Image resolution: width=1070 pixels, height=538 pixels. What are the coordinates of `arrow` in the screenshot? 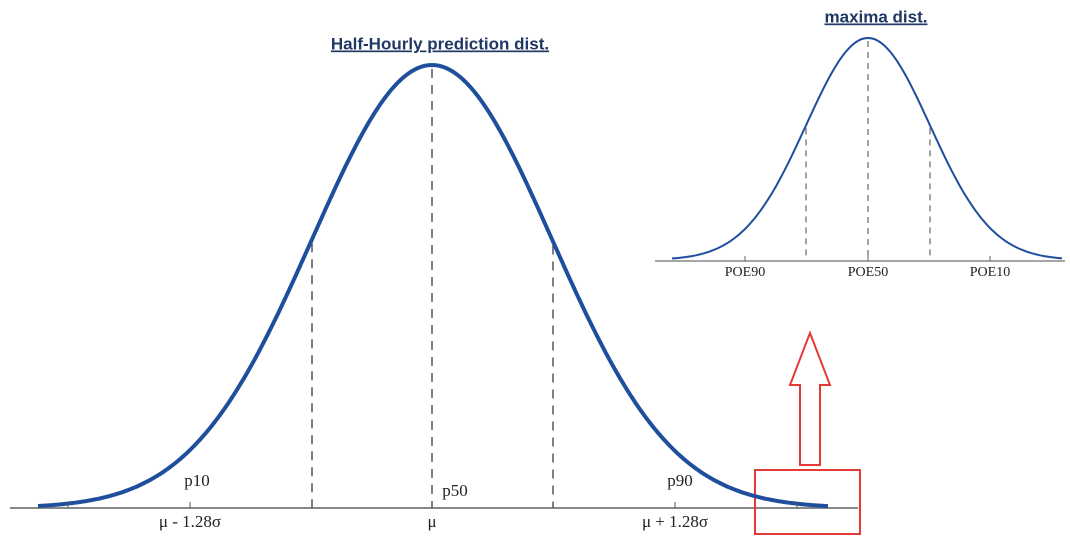 It's located at (810, 398).